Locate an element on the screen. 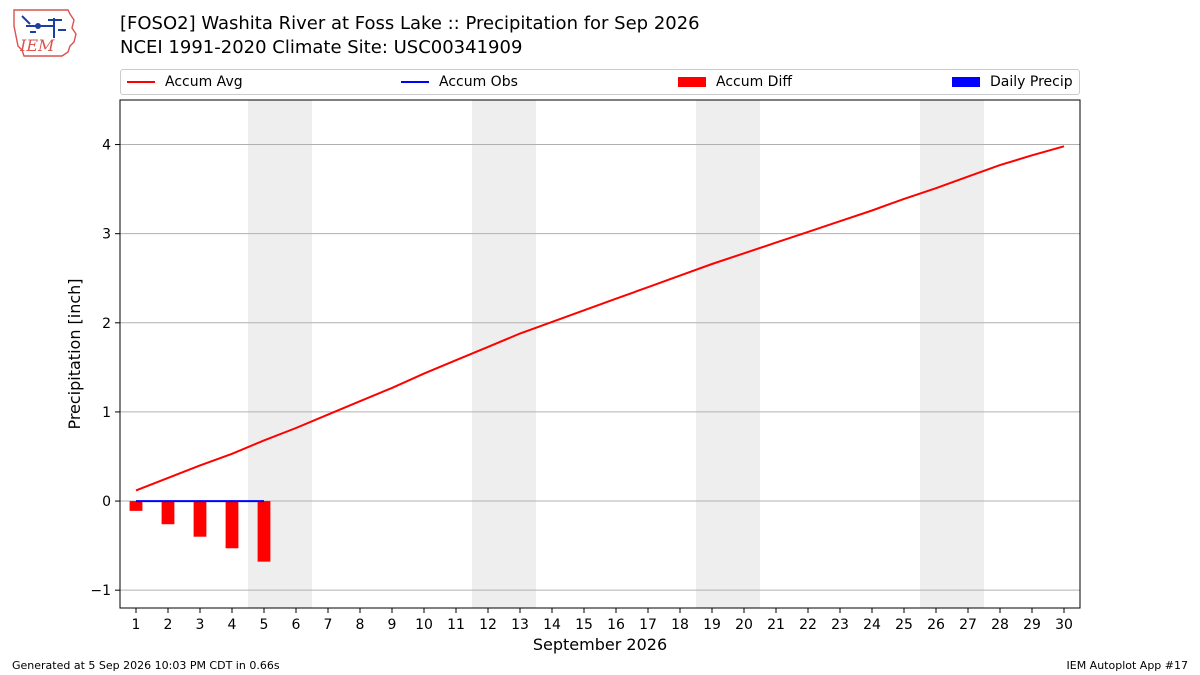 Image resolution: width=1200 pixels, height=675 pixels. x-tick-label: 9 is located at coordinates (392, 625).